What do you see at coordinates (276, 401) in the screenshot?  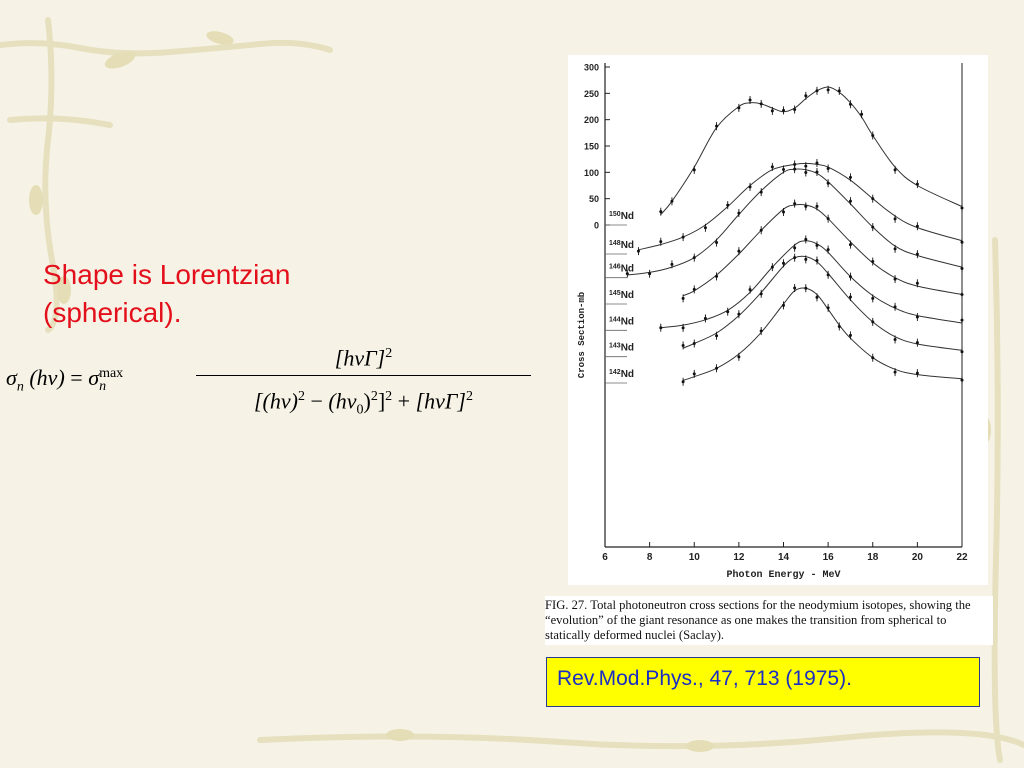 I see `den-term-a: [(hν)` at bounding box center [276, 401].